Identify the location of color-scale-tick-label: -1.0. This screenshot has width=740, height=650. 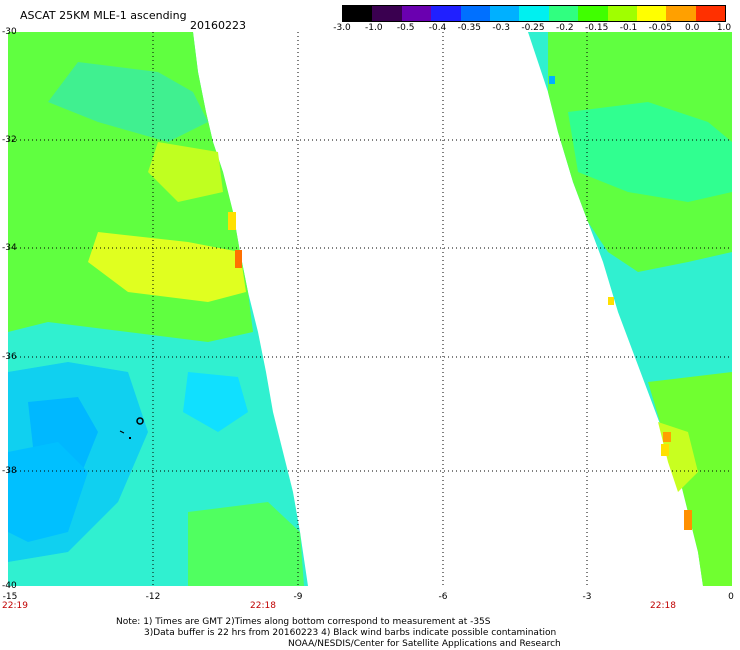
(374, 28).